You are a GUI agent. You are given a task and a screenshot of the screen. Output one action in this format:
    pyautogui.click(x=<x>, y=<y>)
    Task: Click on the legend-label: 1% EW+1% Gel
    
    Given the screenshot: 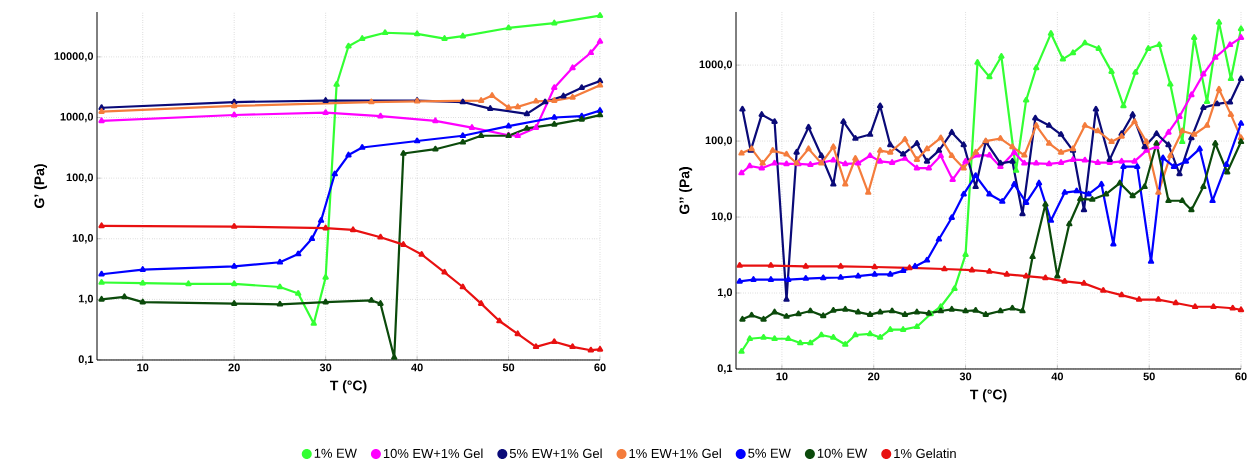 What is the action you would take?
    pyautogui.click(x=675, y=453)
    